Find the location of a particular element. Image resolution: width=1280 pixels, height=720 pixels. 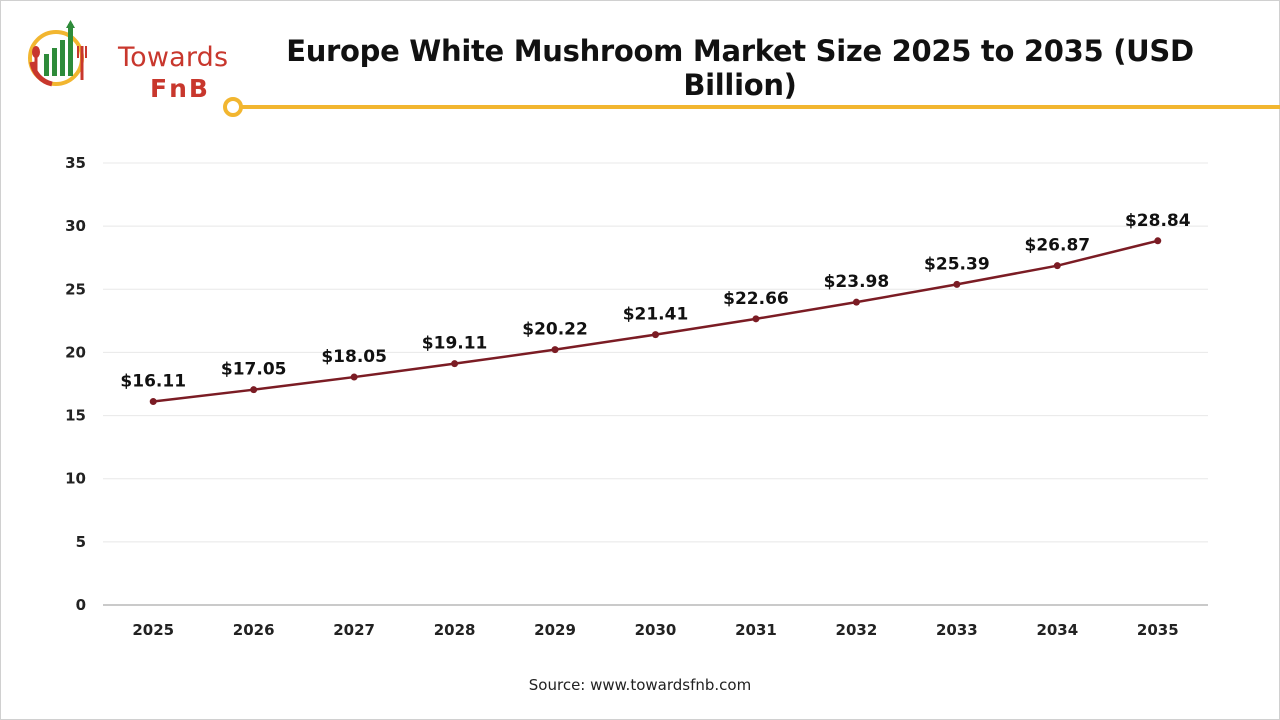

x-tick-label: 2029 is located at coordinates (555, 630).